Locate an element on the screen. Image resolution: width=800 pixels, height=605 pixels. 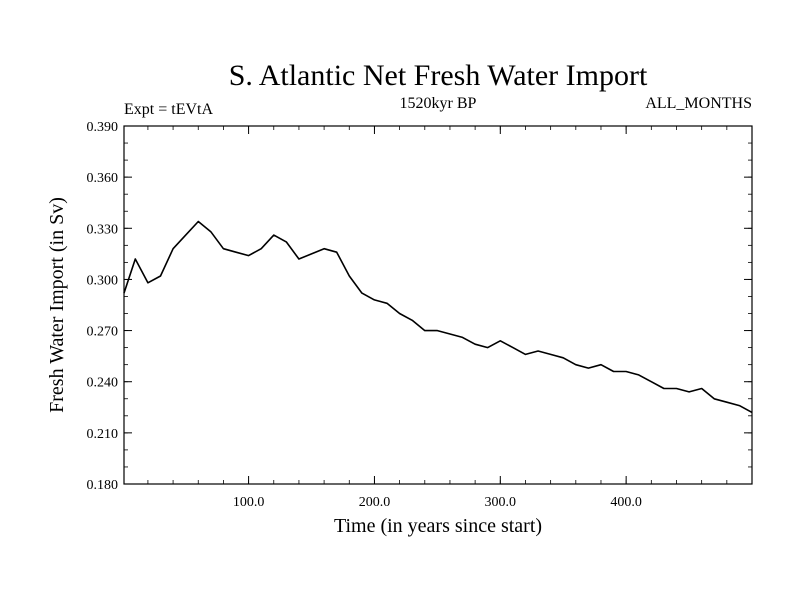
chart-title: S. Atlantic Net Fresh Water Import is located at coordinates (438, 75).